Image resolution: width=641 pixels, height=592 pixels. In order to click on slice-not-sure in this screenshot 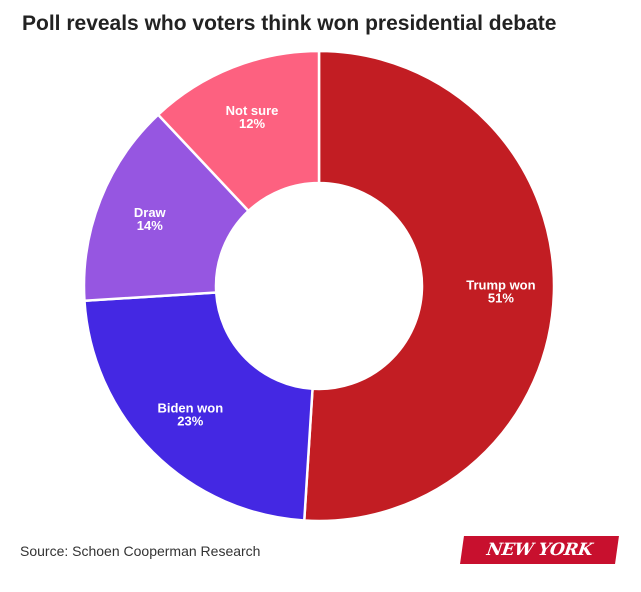, I will do `click(238, 131)`.